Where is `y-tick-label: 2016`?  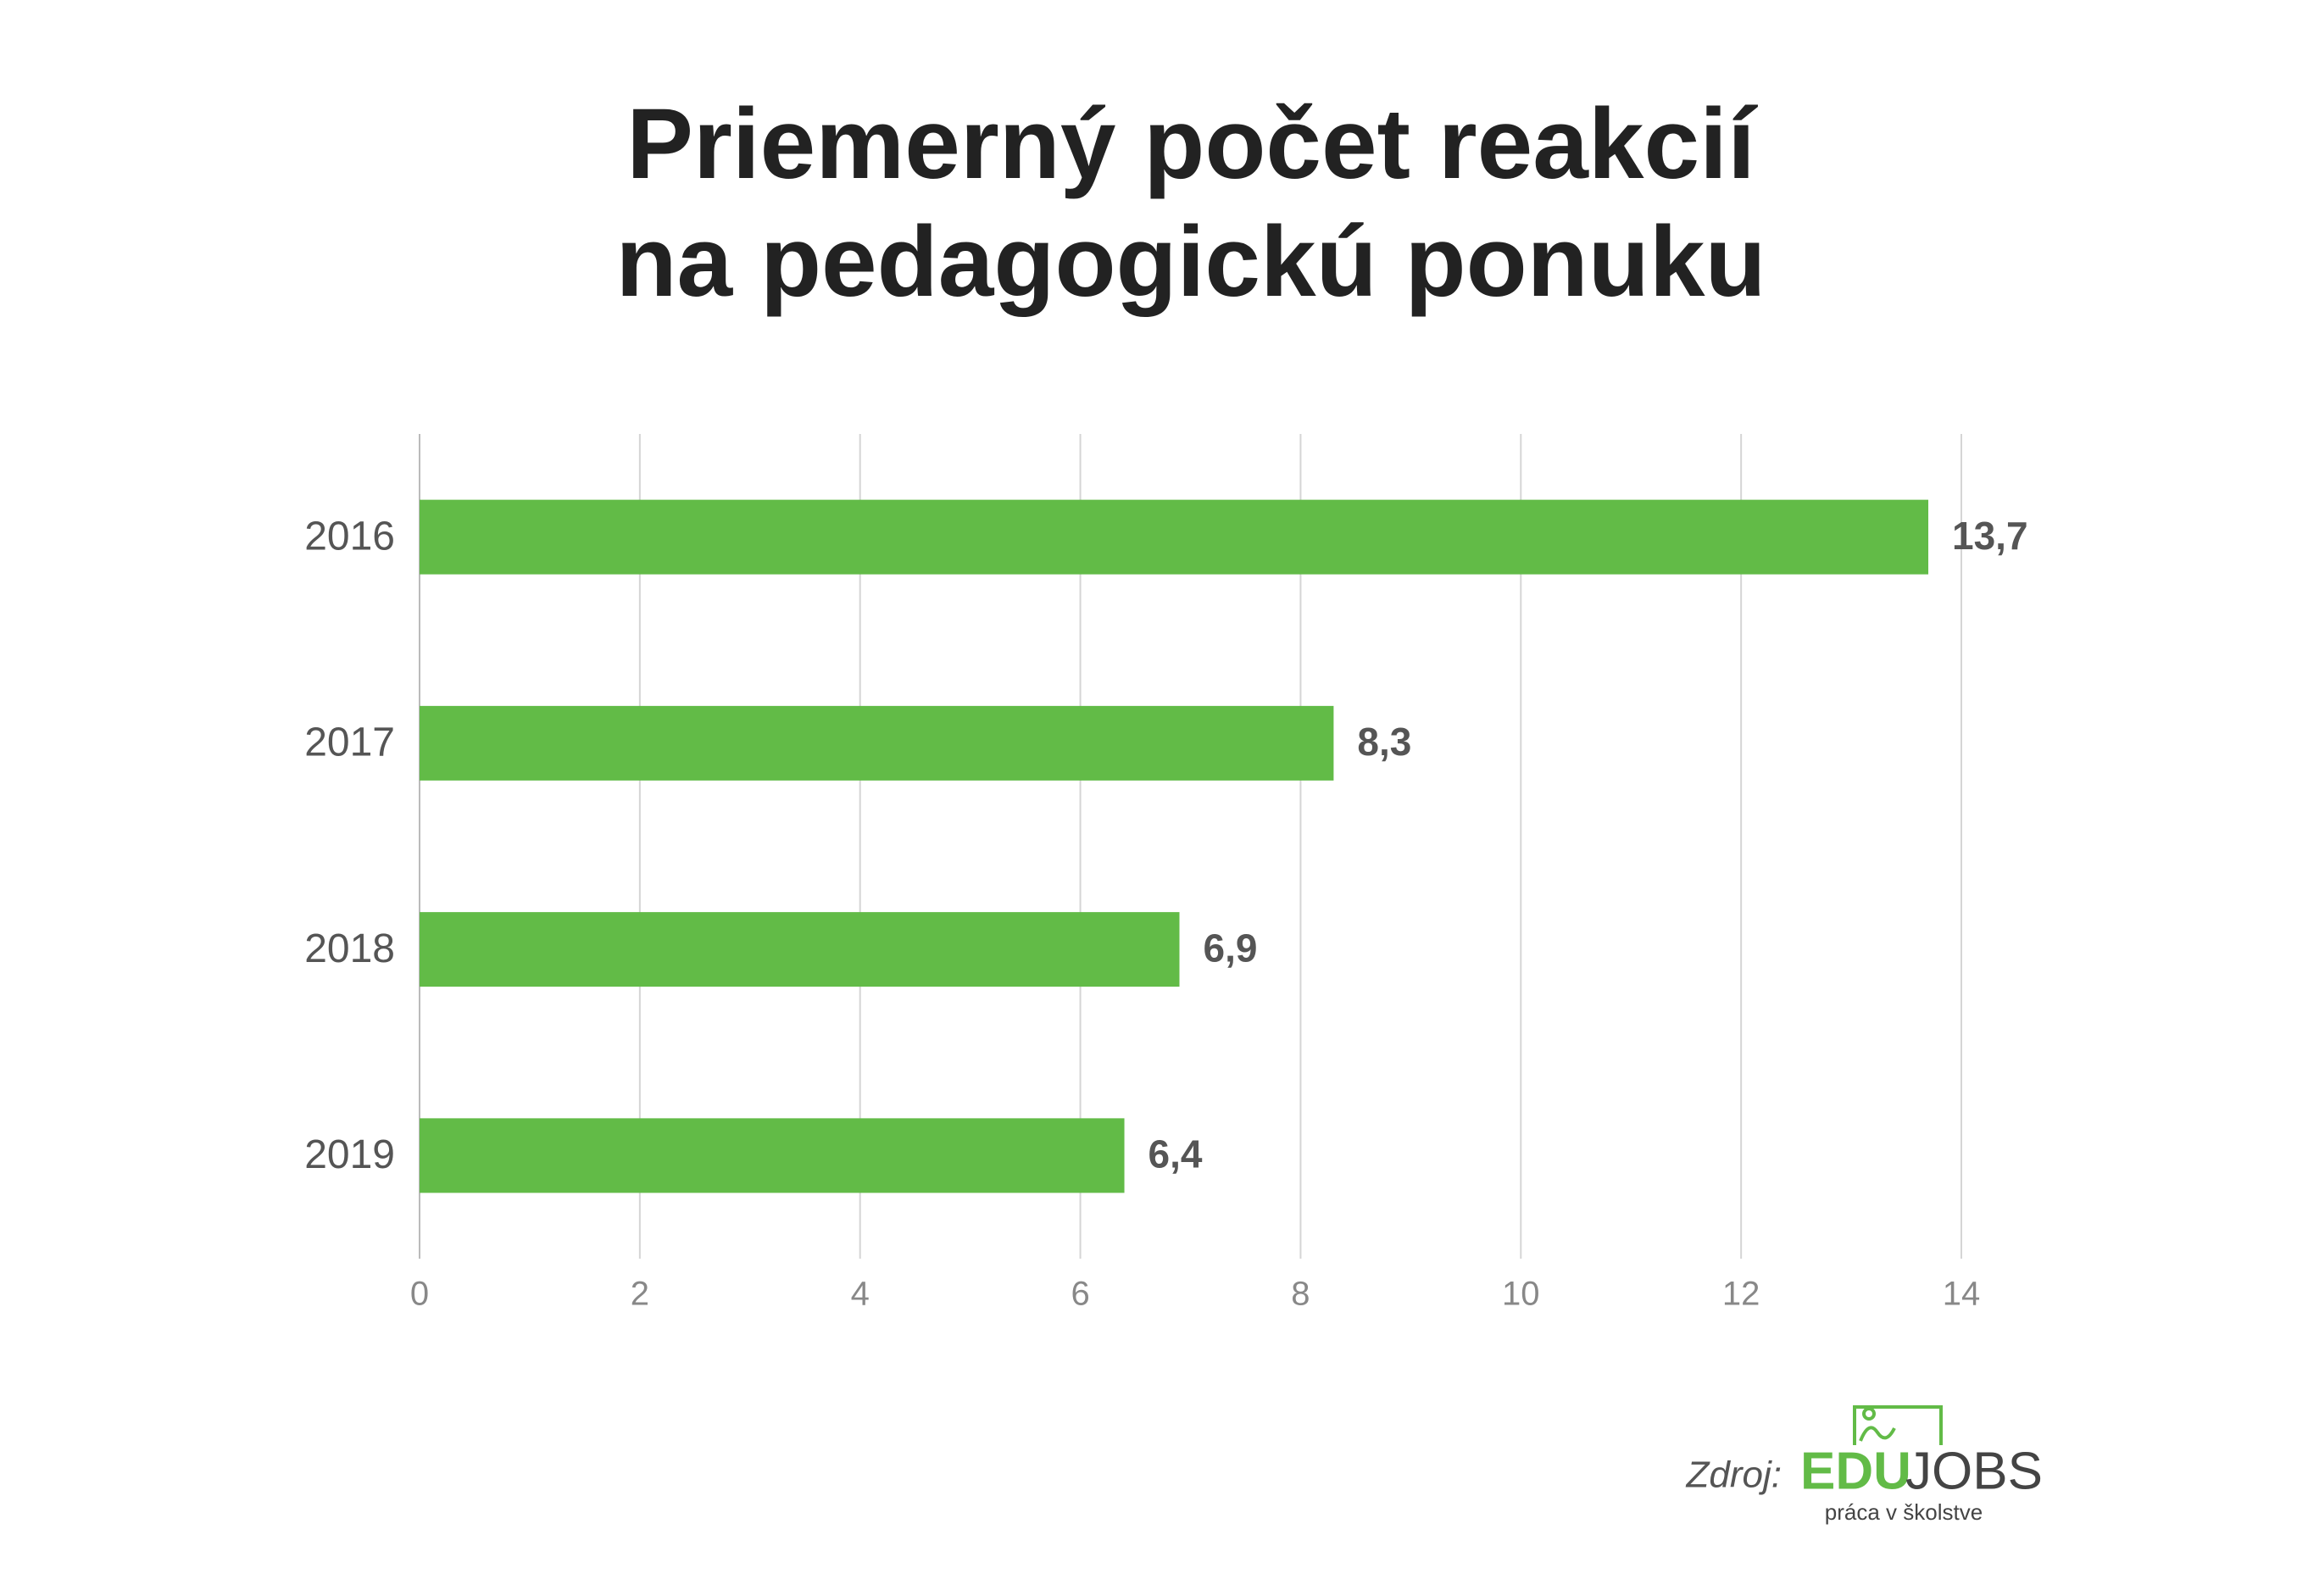 y-tick-label: 2016 is located at coordinates (349, 536).